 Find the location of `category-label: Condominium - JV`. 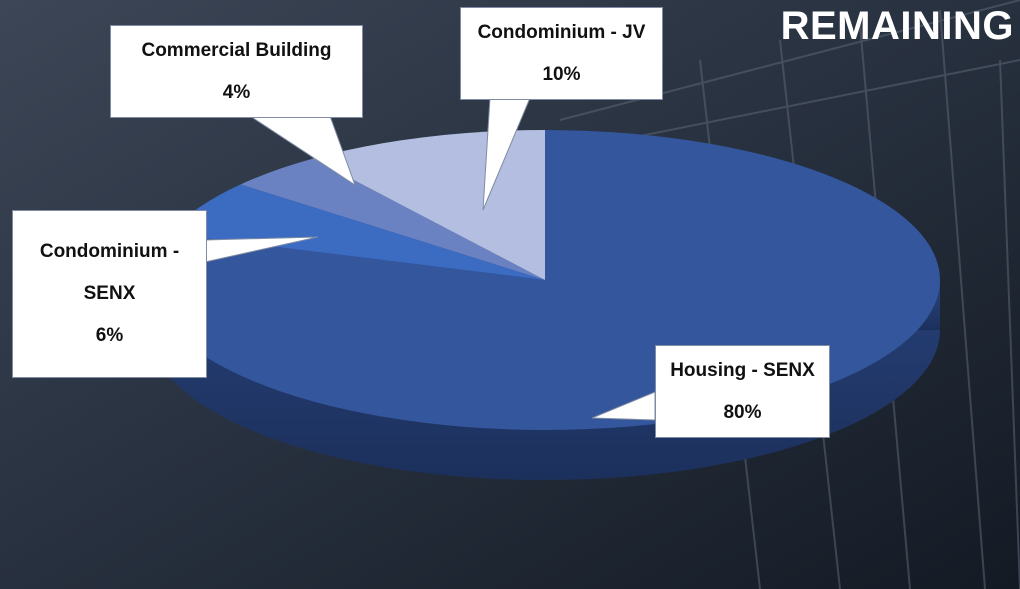

category-label: Condominium - JV is located at coordinates (561, 32).